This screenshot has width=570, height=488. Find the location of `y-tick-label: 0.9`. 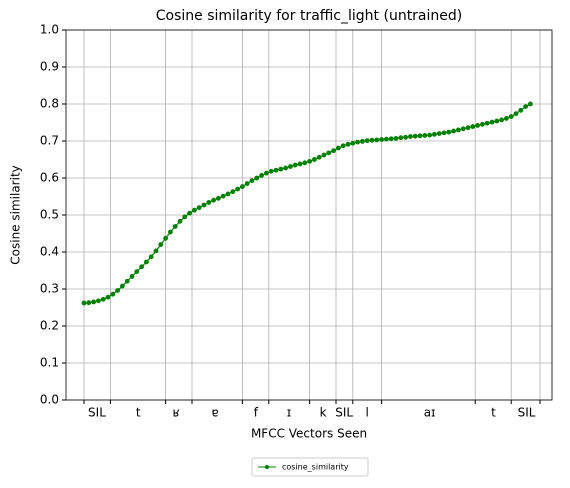

y-tick-label: 0.9 is located at coordinates (49, 67).